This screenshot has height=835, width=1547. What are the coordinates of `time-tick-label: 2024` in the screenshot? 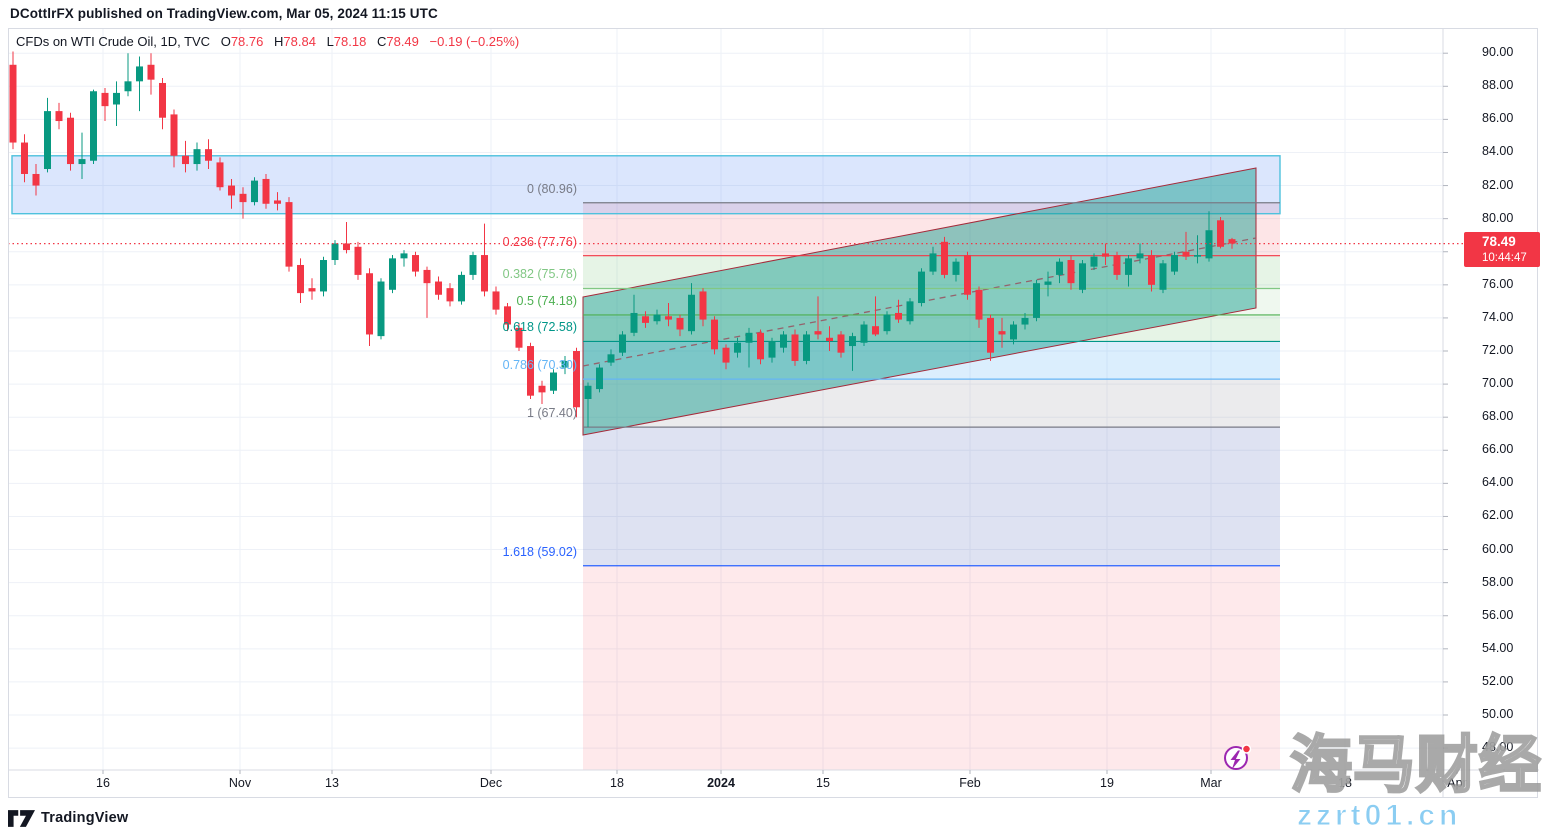 It's located at (721, 783).